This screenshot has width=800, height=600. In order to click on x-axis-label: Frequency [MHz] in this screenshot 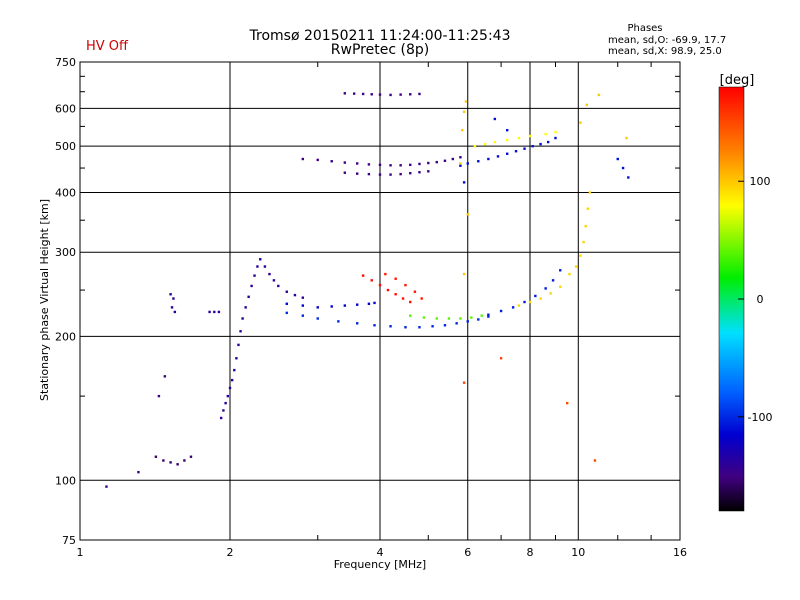, I will do `click(380, 564)`.